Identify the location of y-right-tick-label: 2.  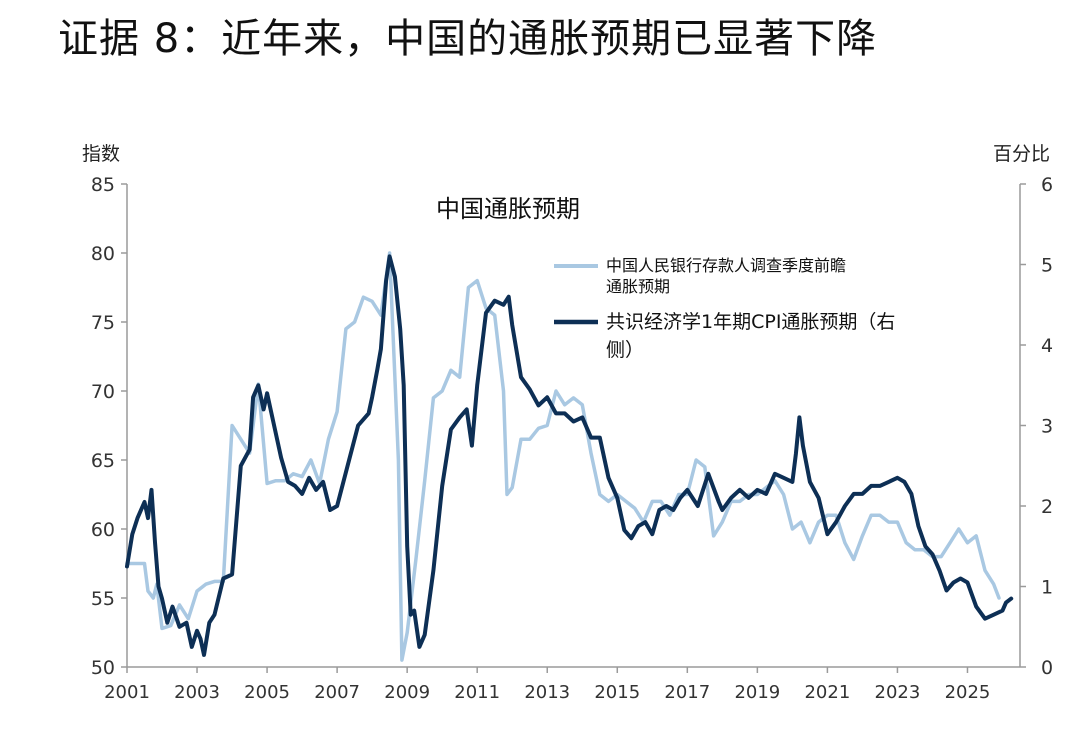
(1047, 507).